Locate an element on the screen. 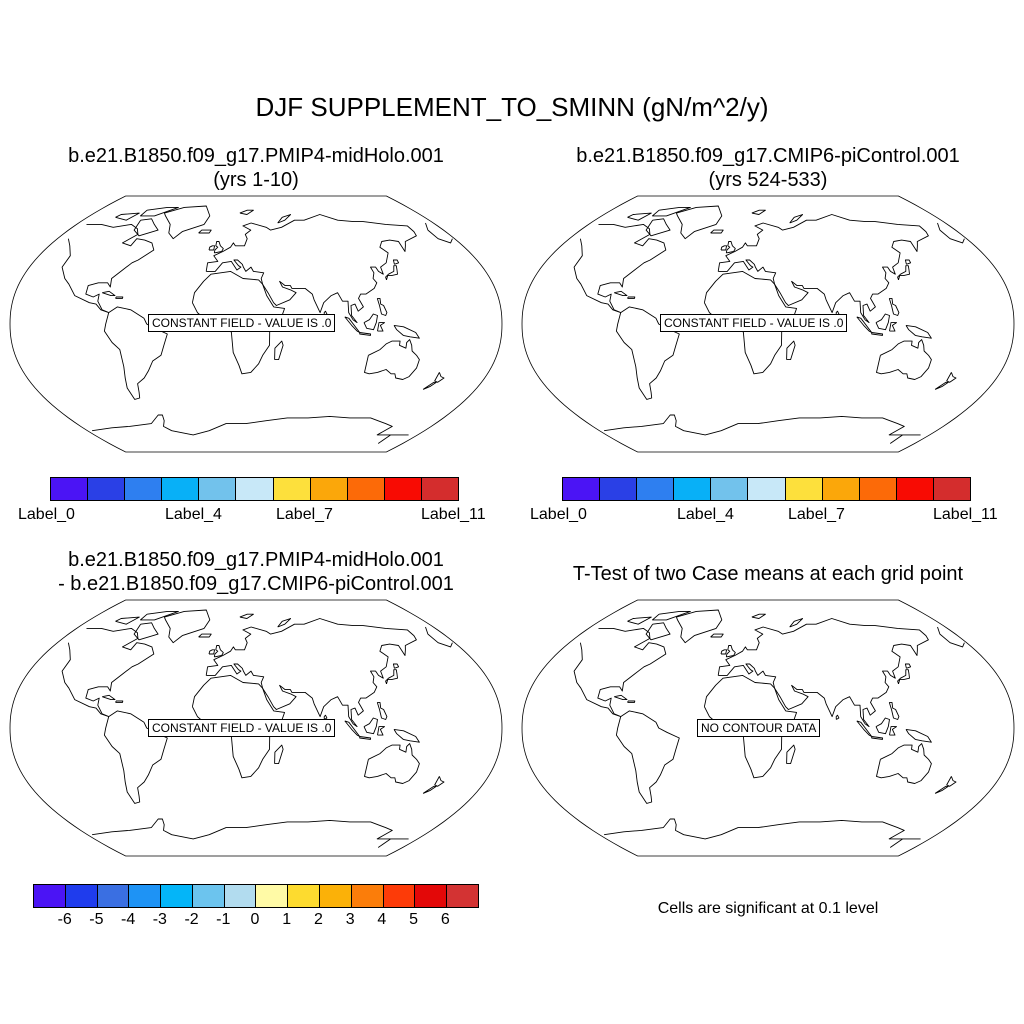 This screenshot has width=1024, height=1024. colorbar-difference-label: -1 is located at coordinates (223, 919).